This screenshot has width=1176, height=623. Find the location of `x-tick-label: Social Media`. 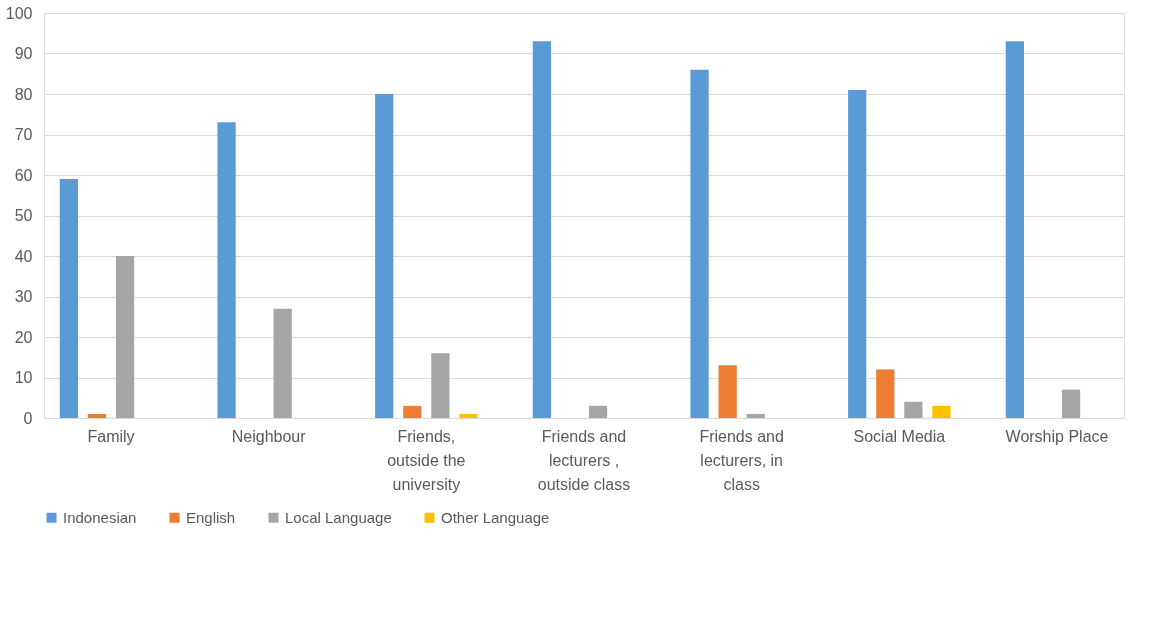

x-tick-label: Social Media is located at coordinates (899, 436).